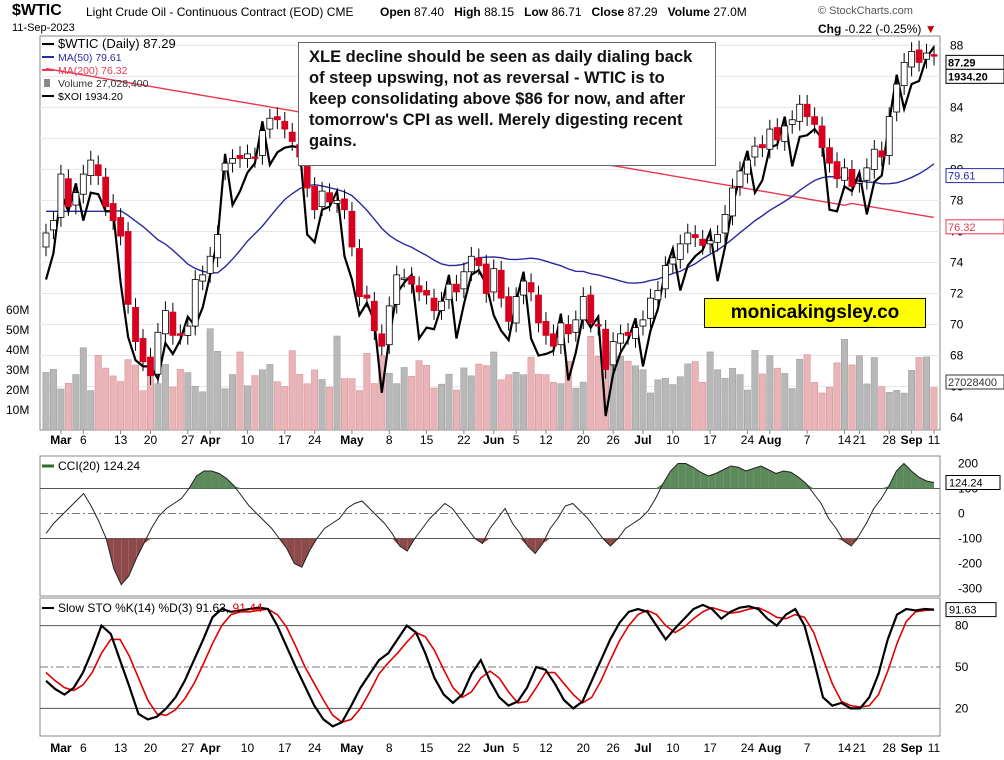  Describe the element at coordinates (961, 514) in the screenshot. I see `cci-tick-label: 0` at that location.